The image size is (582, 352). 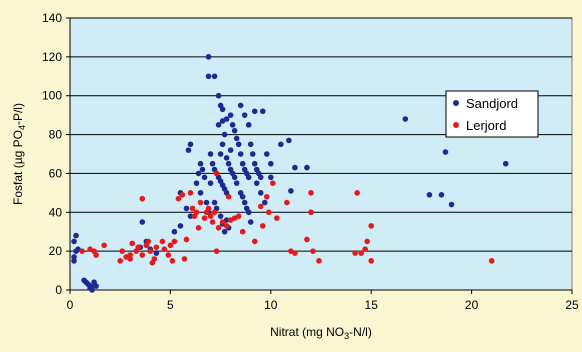 What do you see at coordinates (56, 173) in the screenshot?
I see `y-tick-label: 60` at bounding box center [56, 173].